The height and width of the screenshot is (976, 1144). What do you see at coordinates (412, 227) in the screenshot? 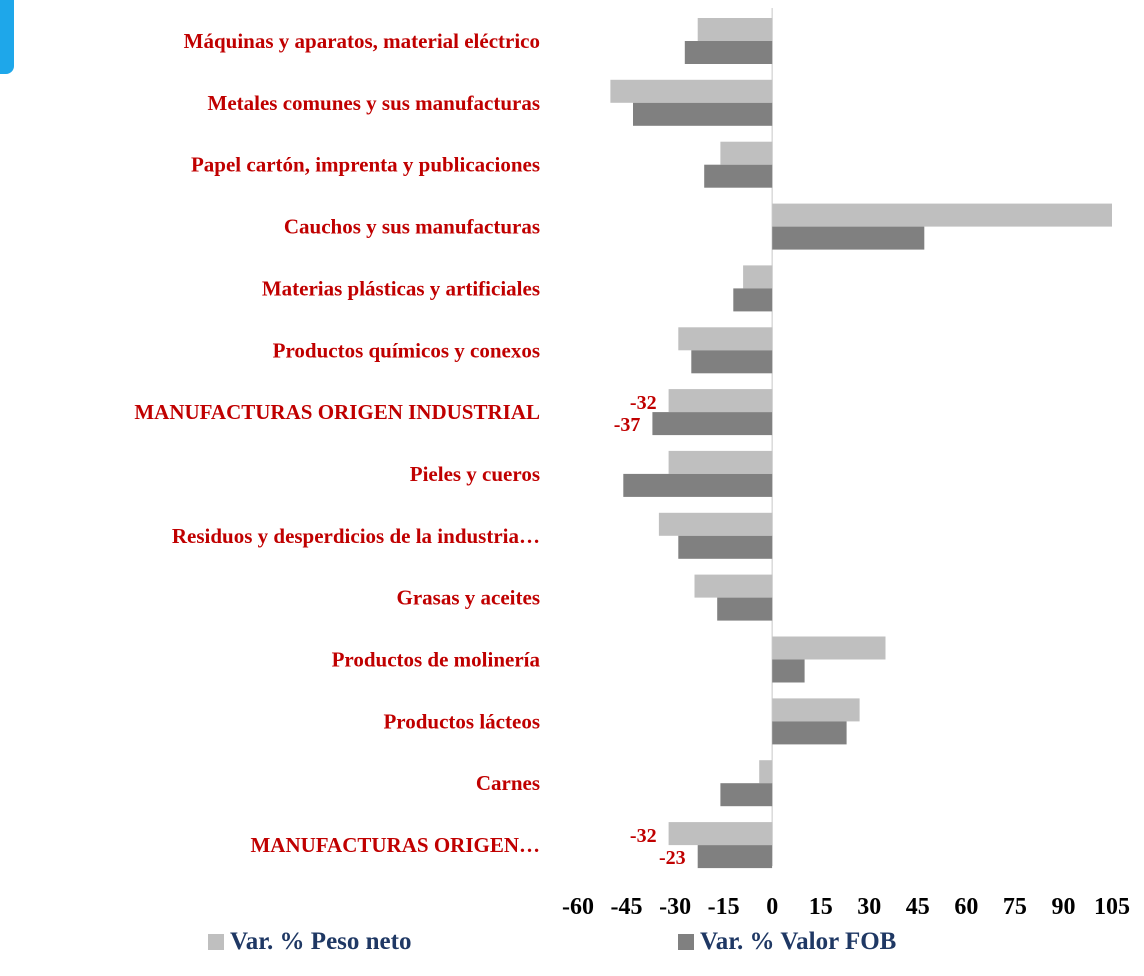
I see `category-label: Cauchos y sus manufacturas` at bounding box center [412, 227].